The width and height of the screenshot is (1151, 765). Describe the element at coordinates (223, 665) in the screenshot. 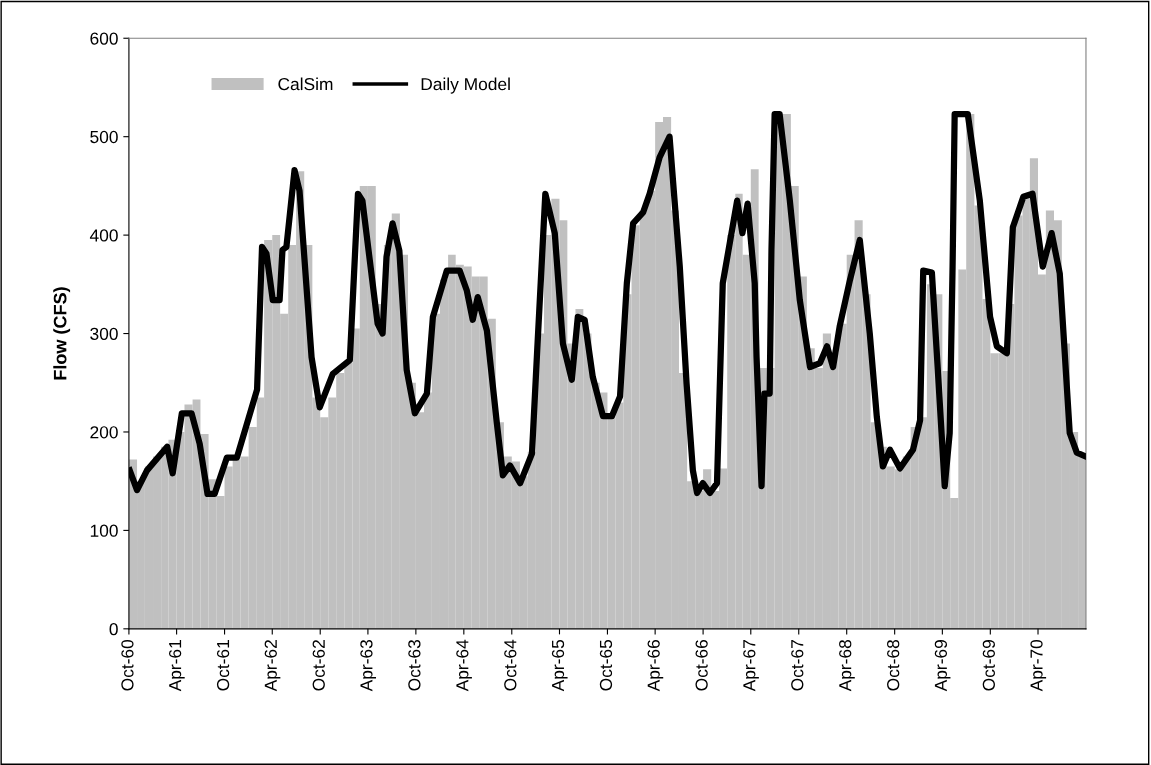

I see `x-tick-label: Oct-61` at that location.